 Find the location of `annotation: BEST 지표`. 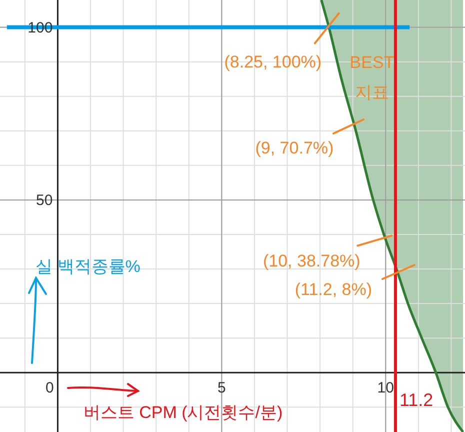

annotation: BEST 지표 is located at coordinates (372, 77).